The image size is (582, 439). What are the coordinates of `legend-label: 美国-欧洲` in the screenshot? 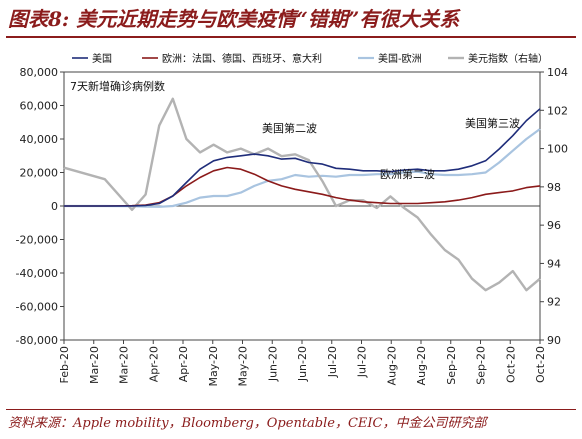 It's located at (400, 58).